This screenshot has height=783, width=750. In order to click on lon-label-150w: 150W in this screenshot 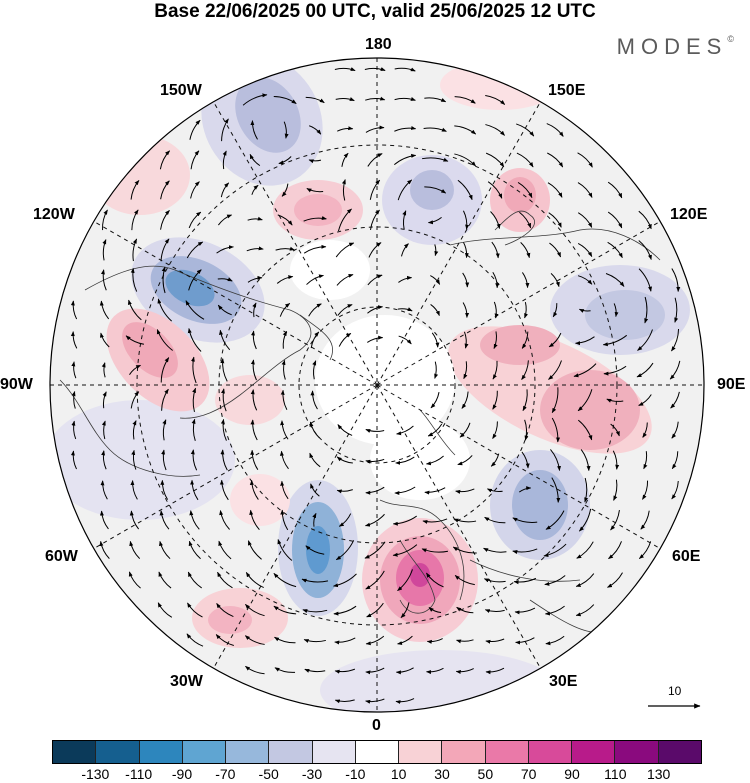, I will do `click(181, 90)`.